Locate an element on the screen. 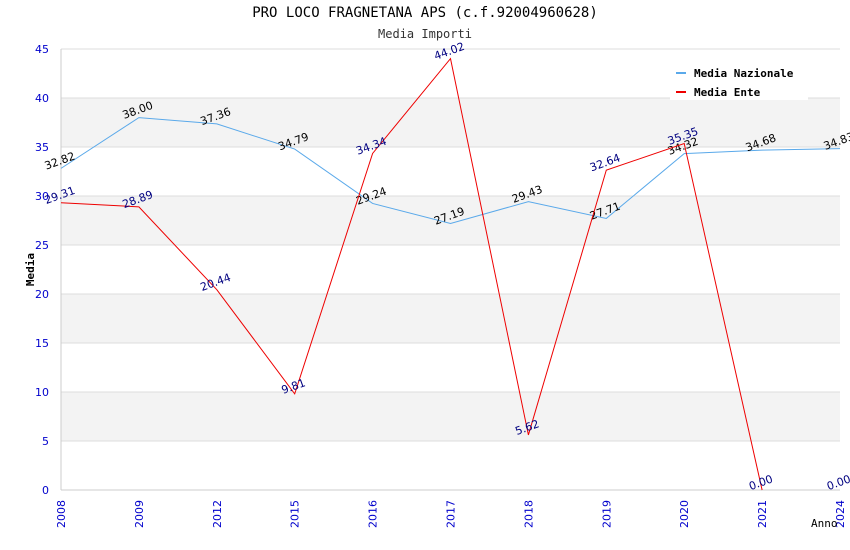  y-tick-label: 30 is located at coordinates (42, 196).